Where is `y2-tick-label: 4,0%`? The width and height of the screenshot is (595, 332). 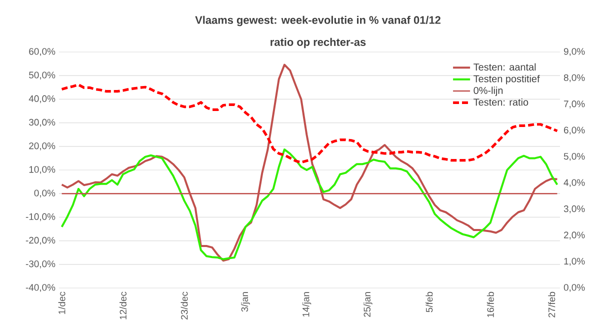 y2-tick-label: 4,0% is located at coordinates (574, 183).